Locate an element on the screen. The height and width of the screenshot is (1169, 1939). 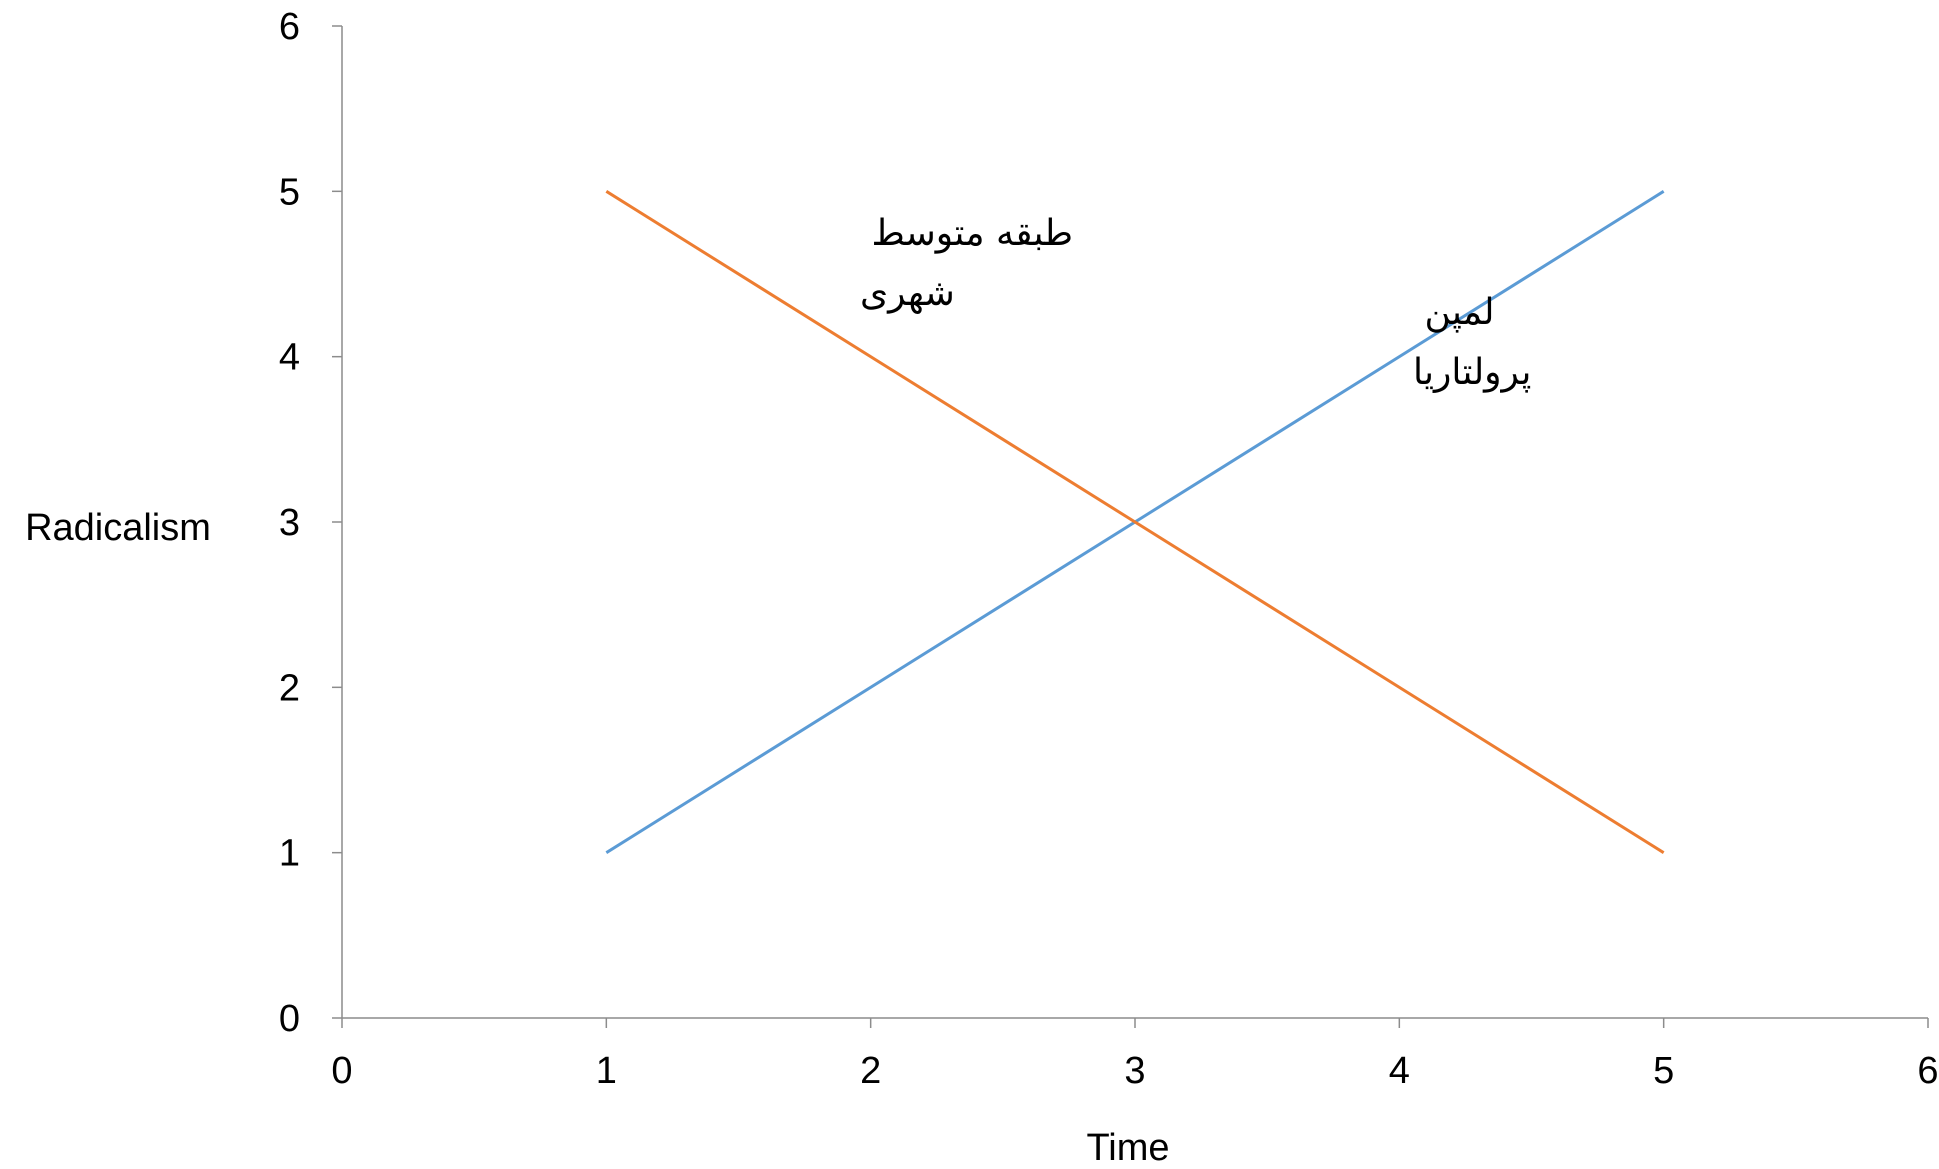
series-label-line: شهری is located at coordinates (907, 293).